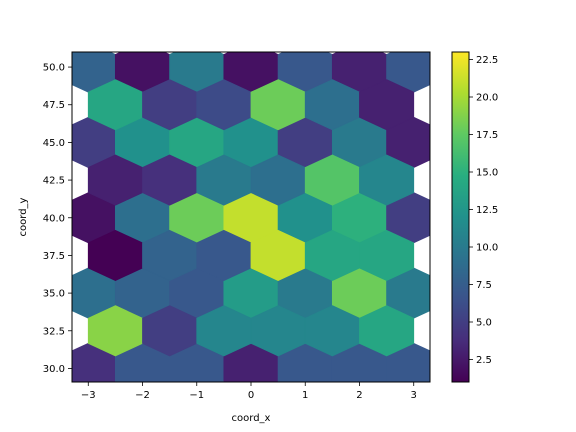 This screenshot has height=432, width=576. I want to click on colorbar-ticks: 2.5 5.0 7.5 10.0 12.5 15.0 17.5 20.0 22.5, so click(483, 210).